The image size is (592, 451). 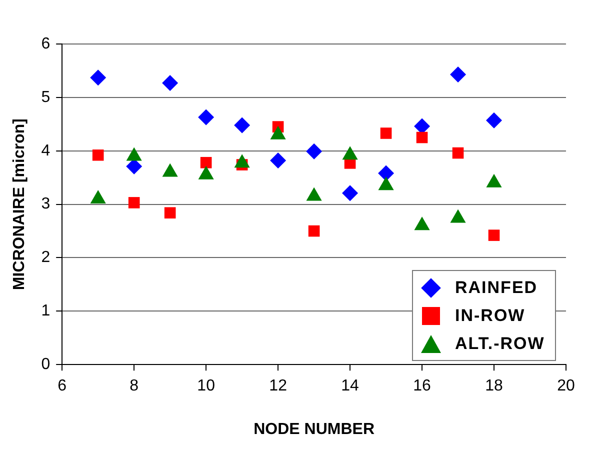 I want to click on y-tick-label: 5, so click(x=45, y=97).